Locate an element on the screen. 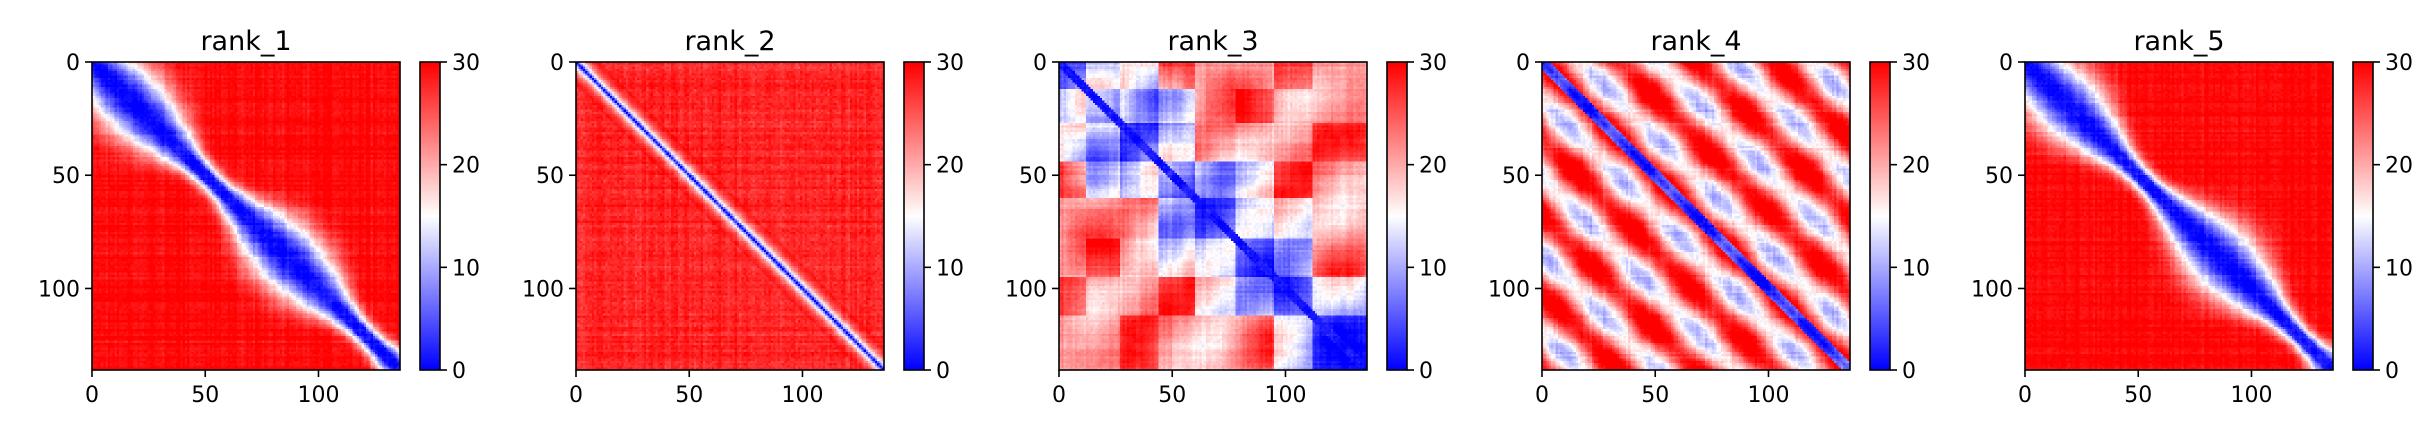 The height and width of the screenshot is (438, 2435). panel-title: rank_3 is located at coordinates (1212, 41).